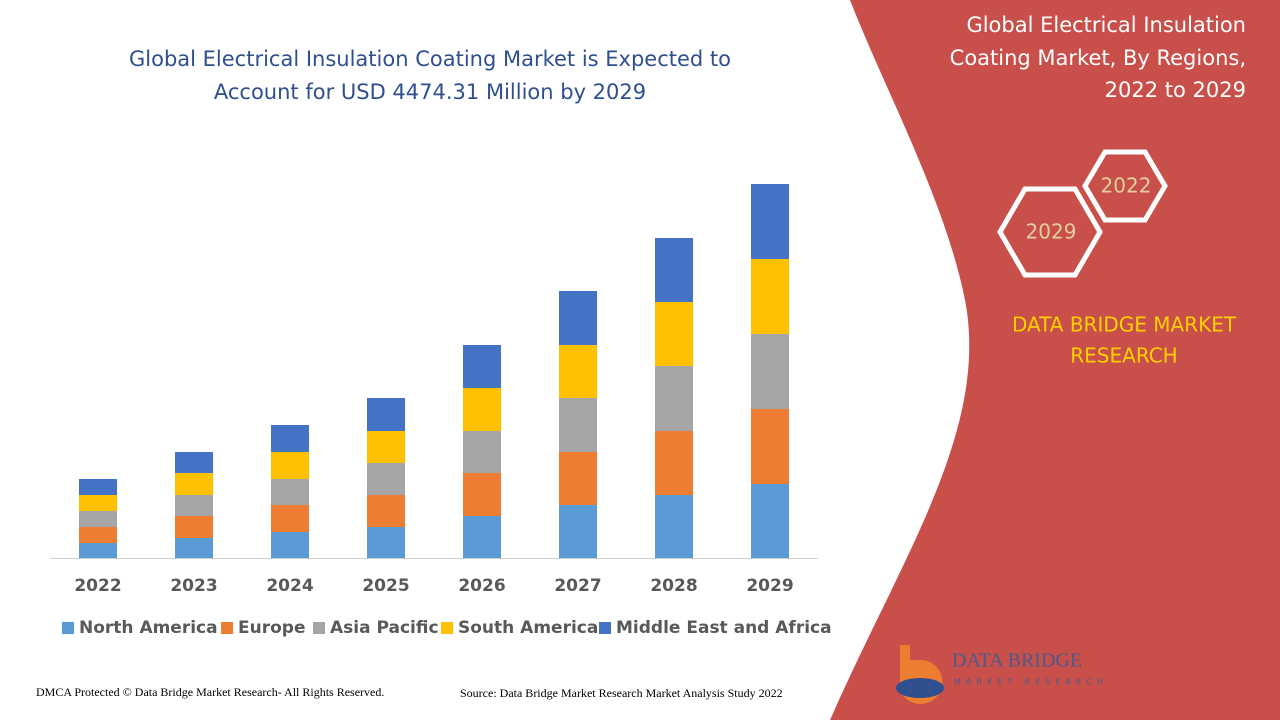 This screenshot has width=1280, height=724. What do you see at coordinates (1017, 661) in the screenshot?
I see `logo-name: DATA BRIDGE` at bounding box center [1017, 661].